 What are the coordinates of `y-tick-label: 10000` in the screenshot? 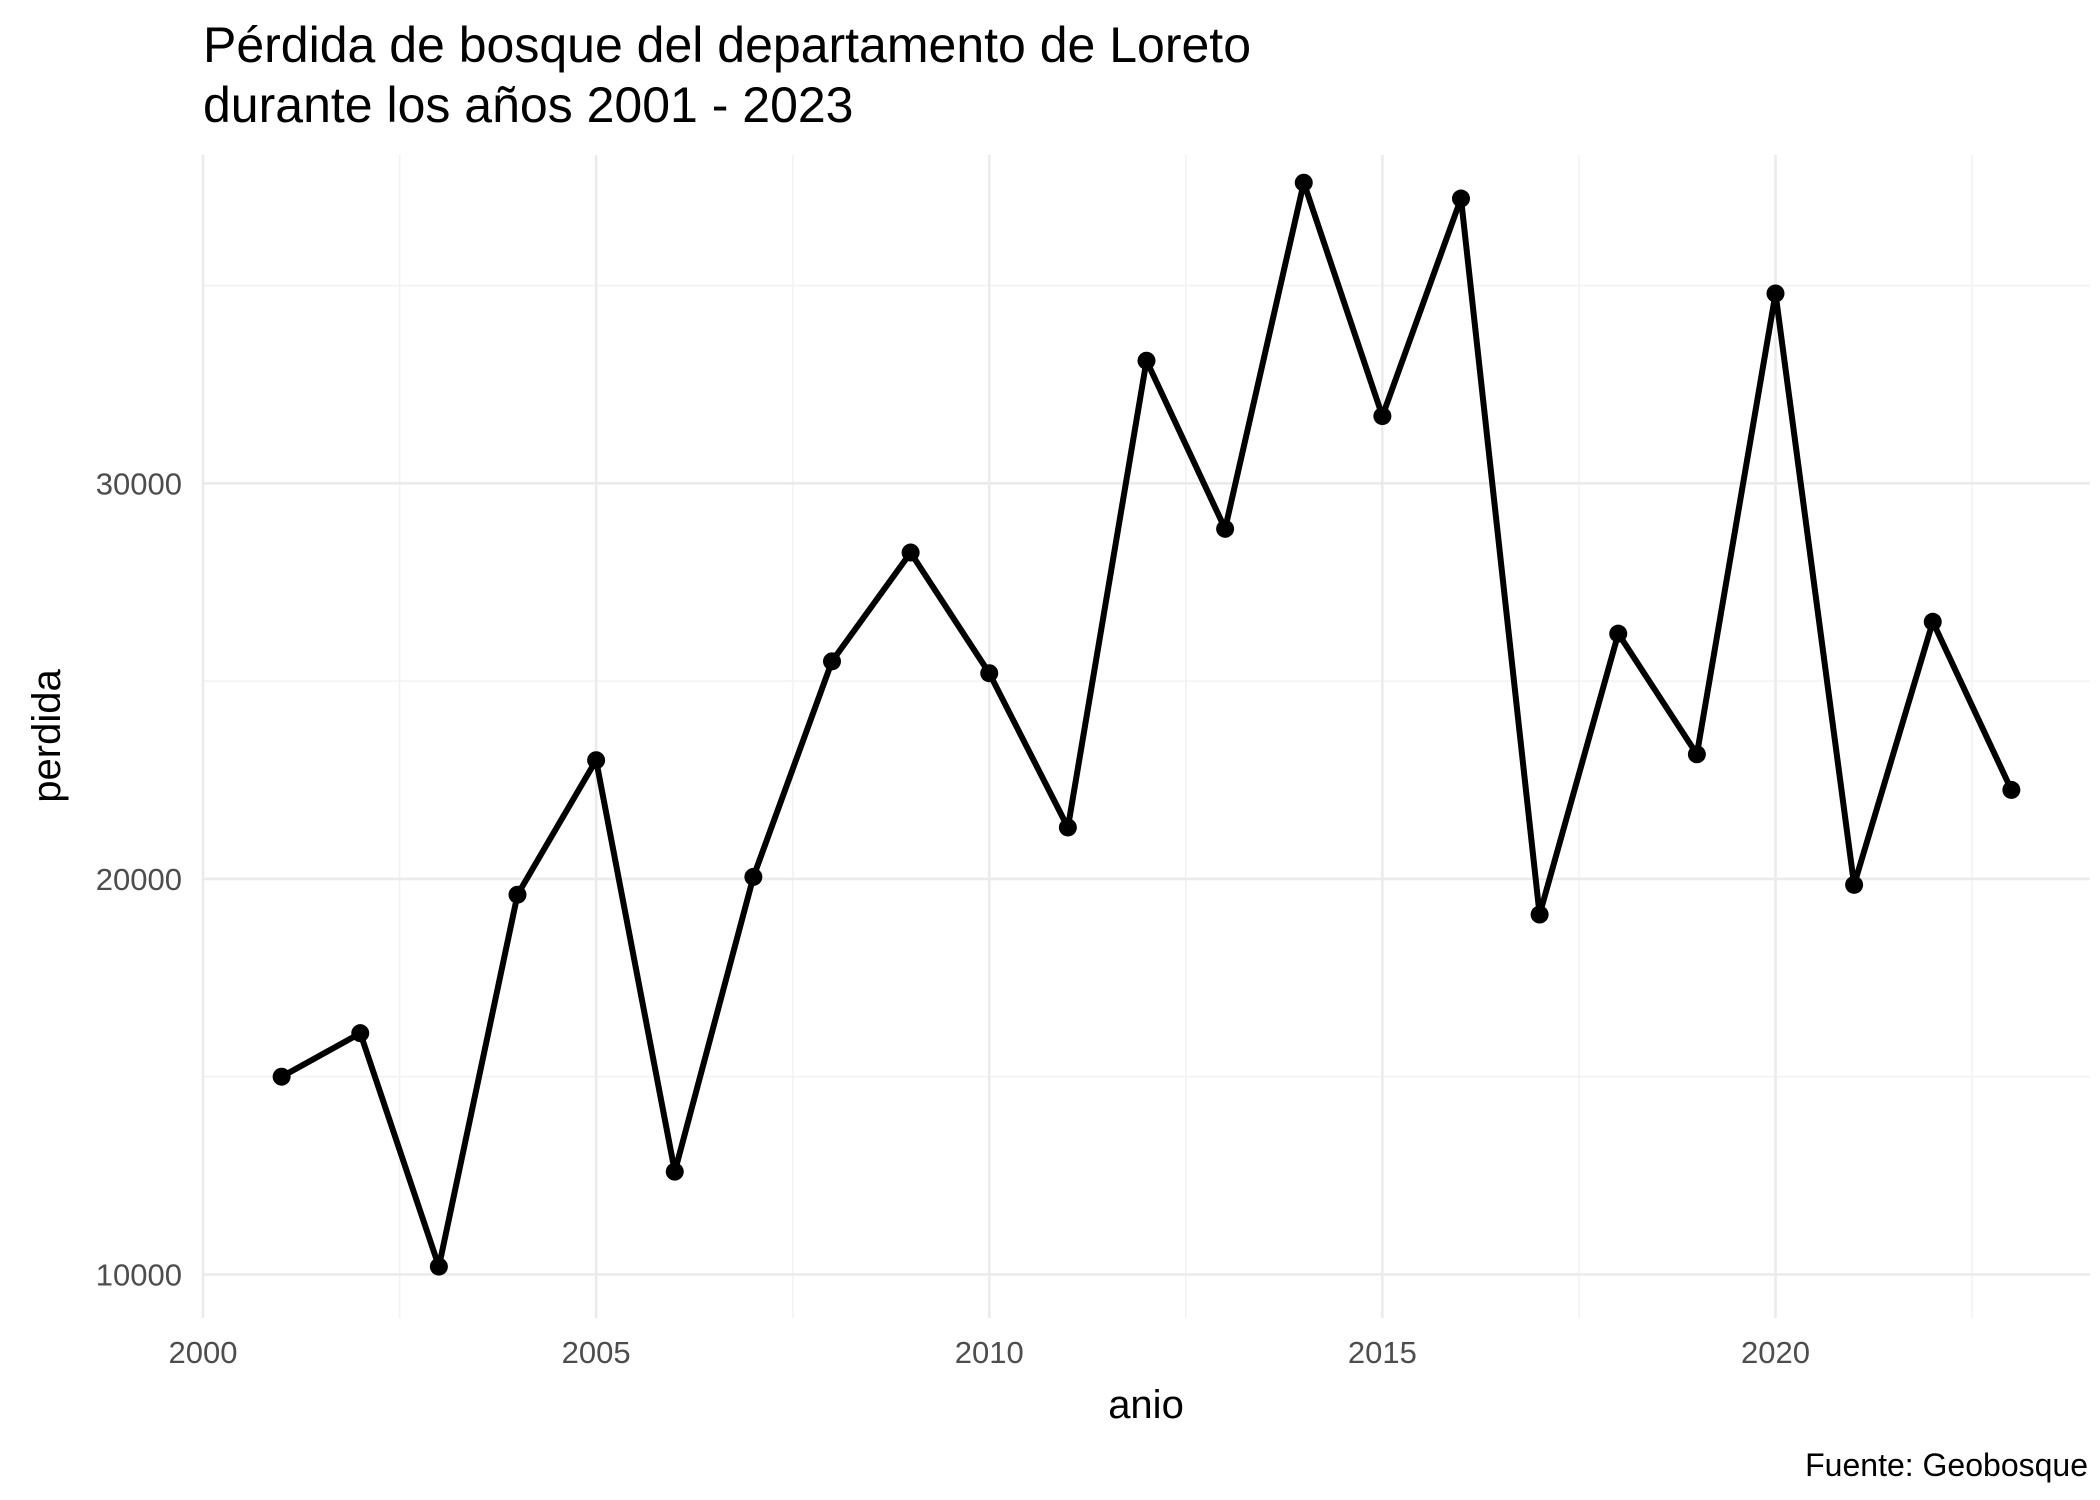 It's located at (139, 1274).